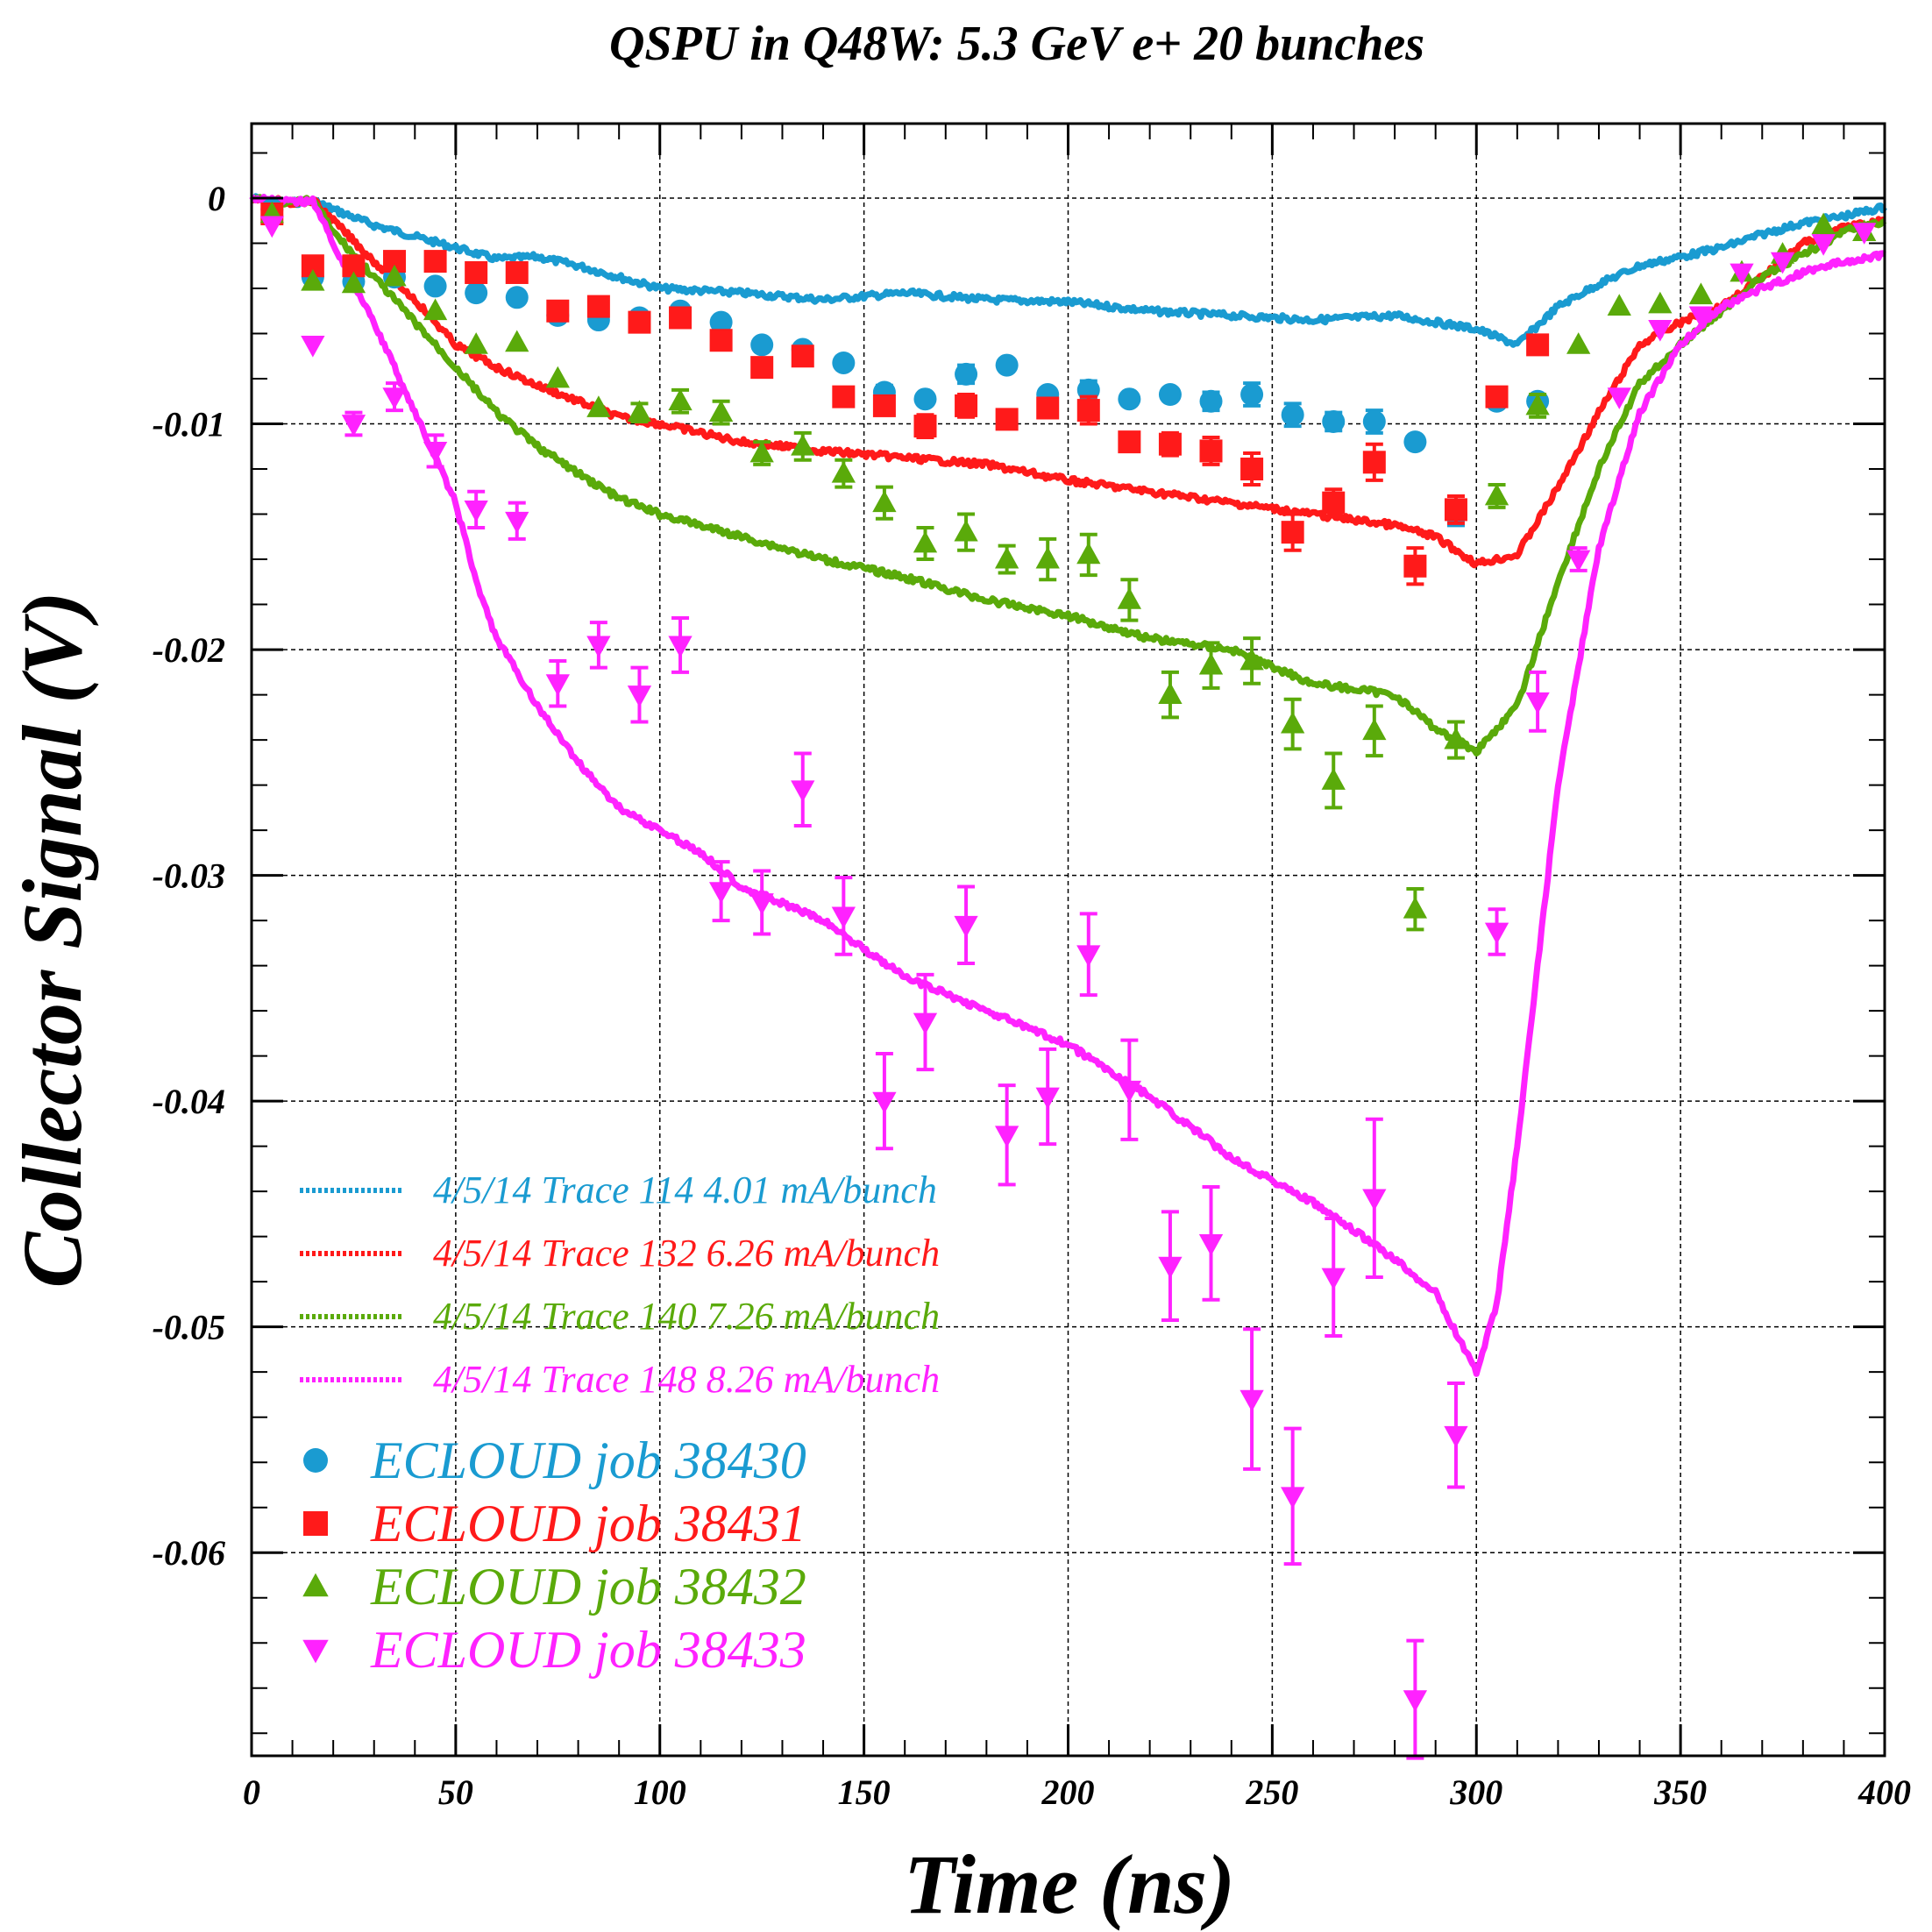 The height and width of the screenshot is (1932, 1932). Describe the element at coordinates (1475, 1792) in the screenshot. I see `x-tick-label: 300` at that location.